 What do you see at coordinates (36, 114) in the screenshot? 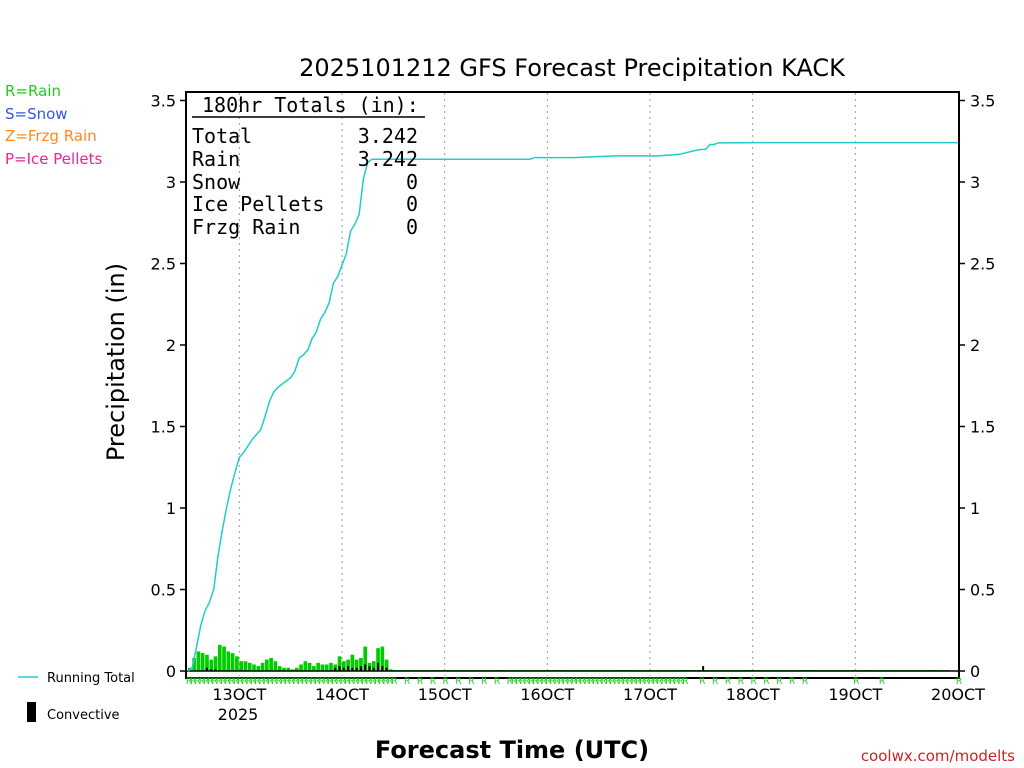
I see `legend-snow: S=Snow` at bounding box center [36, 114].